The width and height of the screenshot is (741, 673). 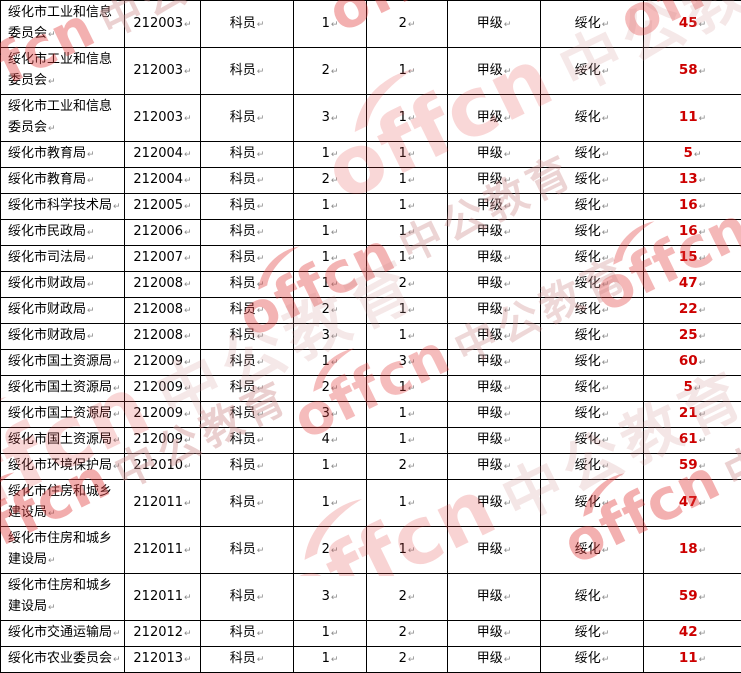 What do you see at coordinates (371, 503) in the screenshot?
I see `table-row: 绥化市住房和城乡建设局↵212011↵科员↵1↵1↵甲级↵绥化↵47↵` at bounding box center [371, 503].